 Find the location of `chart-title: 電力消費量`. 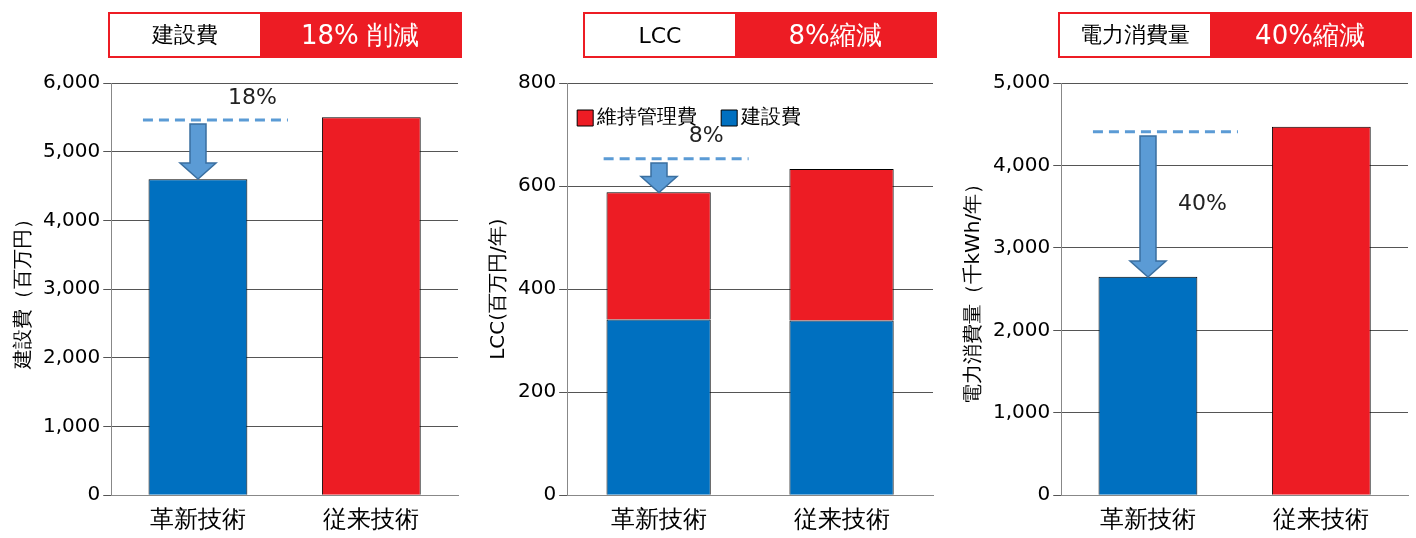

chart-title: 電力消費量 is located at coordinates (1135, 35).